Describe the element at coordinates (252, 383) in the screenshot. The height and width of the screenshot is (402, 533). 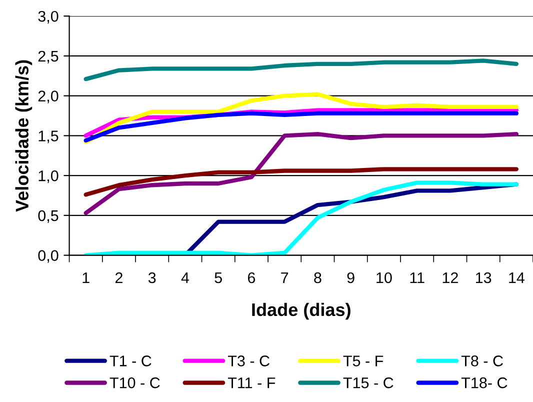
I see `legend-label: T11 - F` at that location.